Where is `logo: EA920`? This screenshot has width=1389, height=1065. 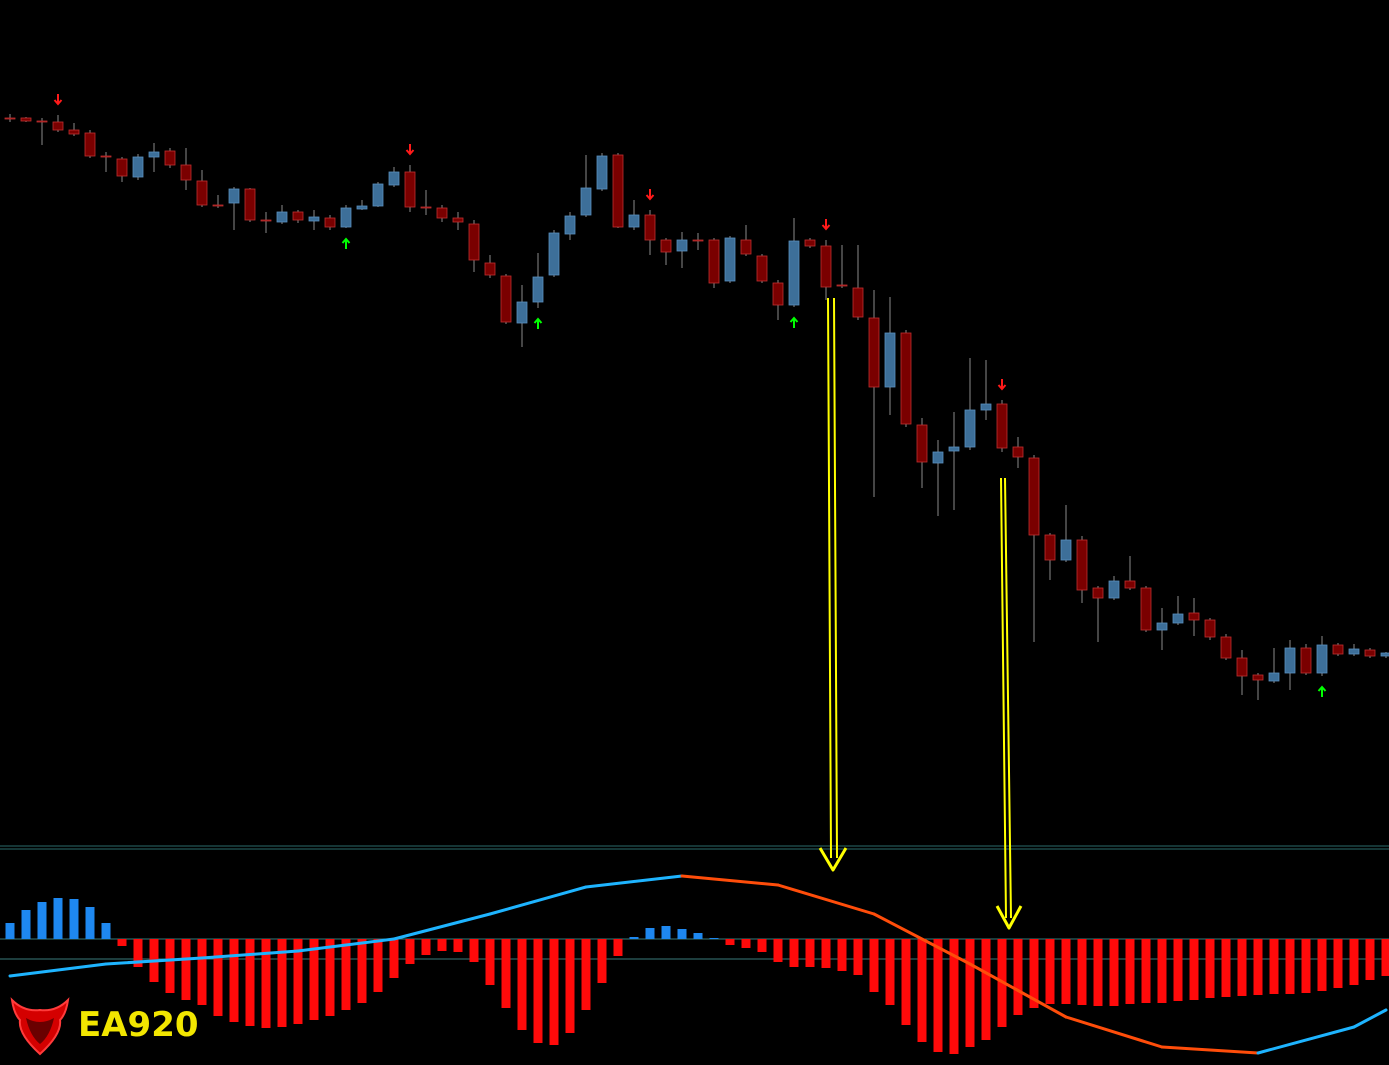
logo: EA920 is located at coordinates (104, 1026).